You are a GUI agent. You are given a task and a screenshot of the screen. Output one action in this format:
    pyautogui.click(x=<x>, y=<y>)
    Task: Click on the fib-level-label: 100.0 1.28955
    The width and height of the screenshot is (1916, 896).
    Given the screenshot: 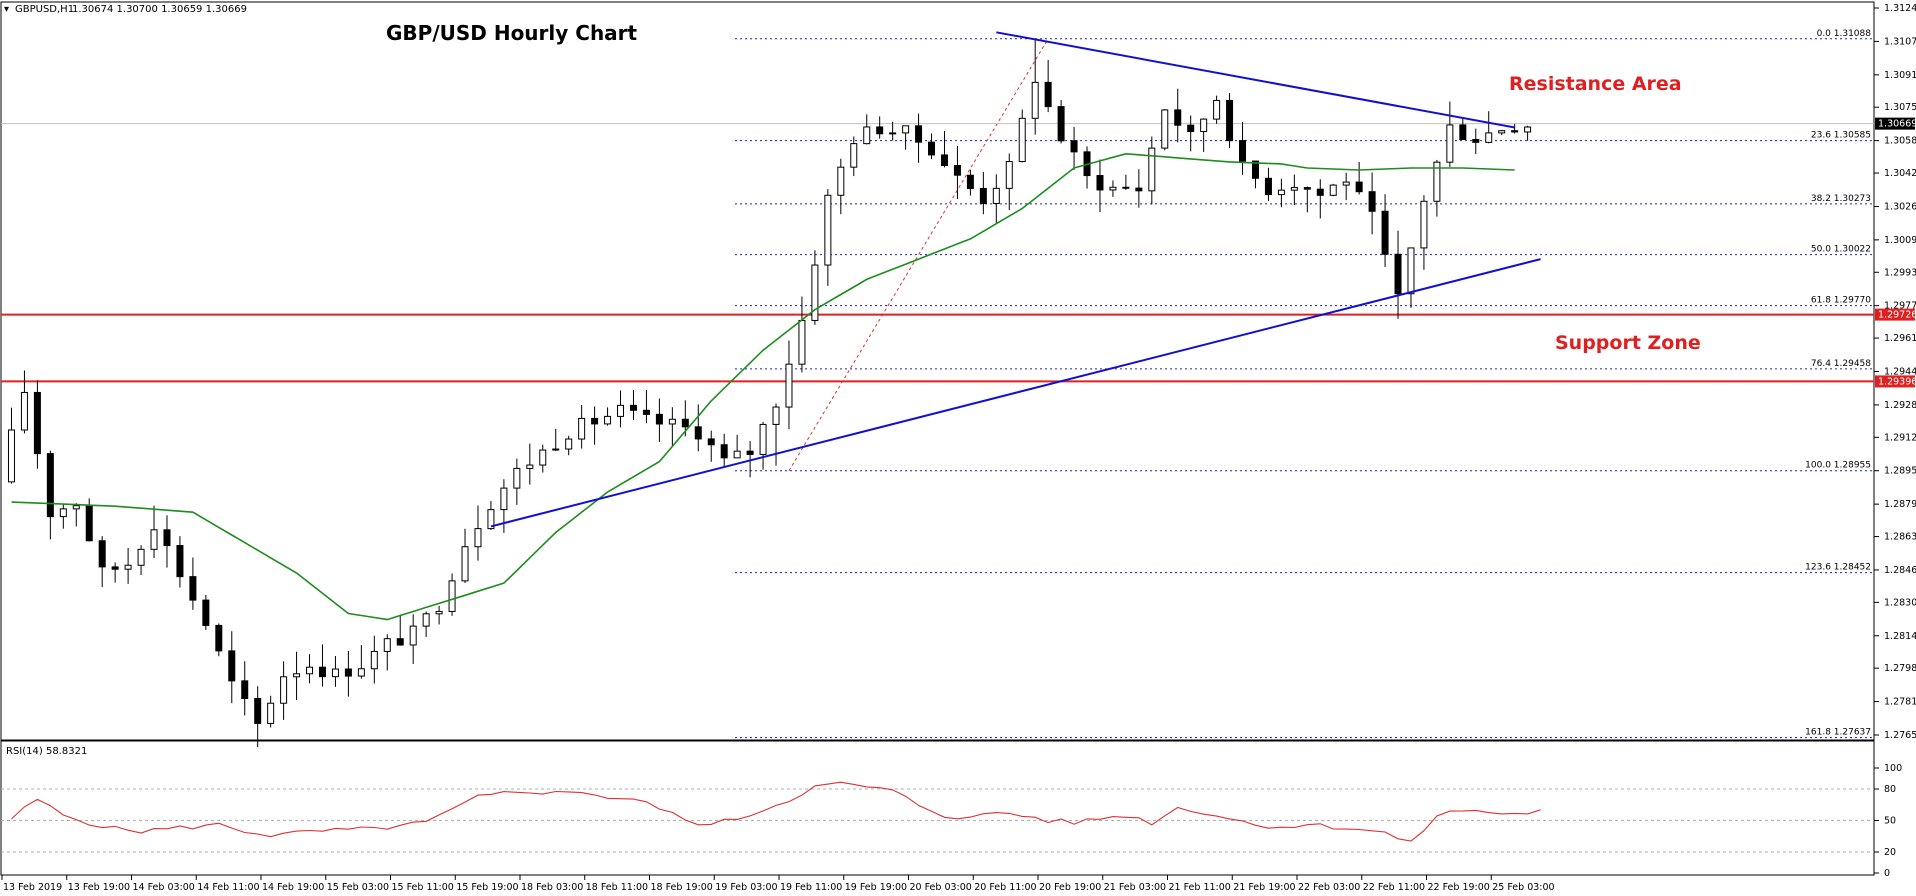 What is the action you would take?
    pyautogui.click(x=1838, y=466)
    